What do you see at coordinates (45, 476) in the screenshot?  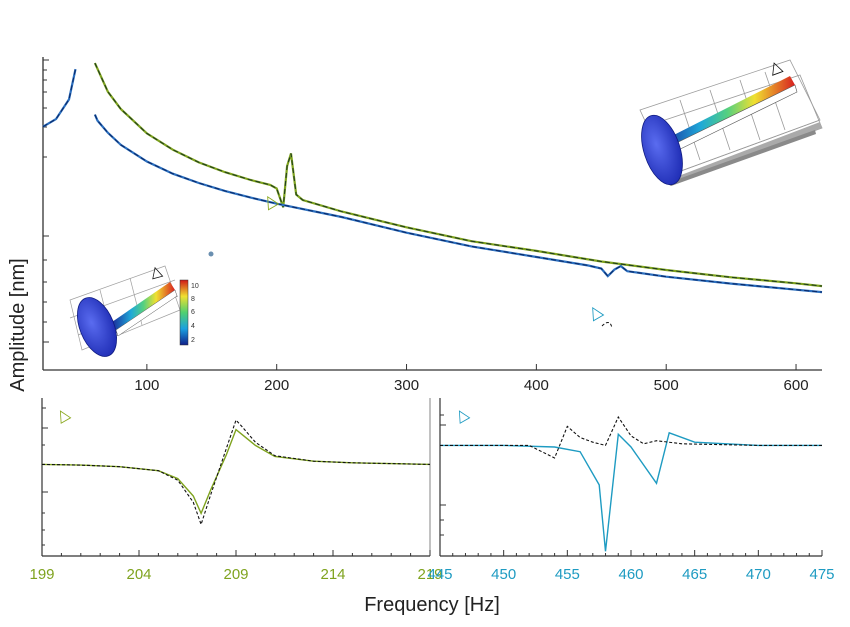 I see `inset-green-y-ticks` at bounding box center [45, 476].